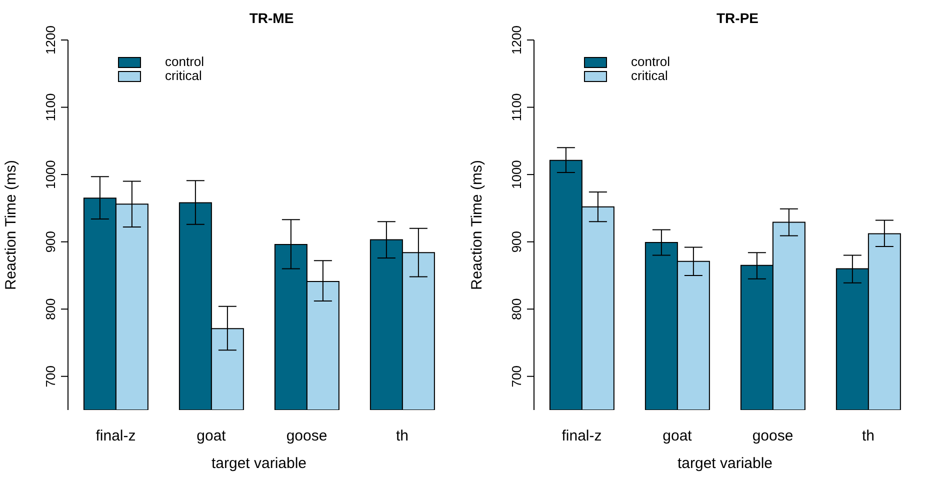 Image resolution: width=933 pixels, height=484 pixels. What do you see at coordinates (271, 18) in the screenshot?
I see `chart-title: TR-ME` at bounding box center [271, 18].